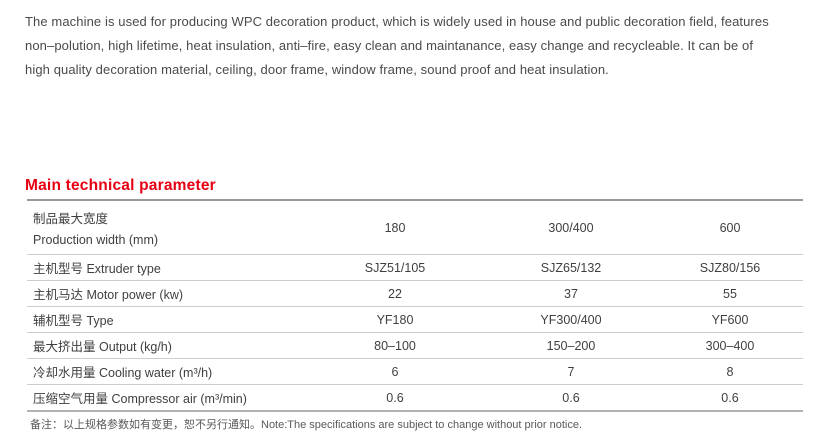 This screenshot has width=838, height=446. I want to click on row-label-cn: 制品最大宽度, so click(71, 219).